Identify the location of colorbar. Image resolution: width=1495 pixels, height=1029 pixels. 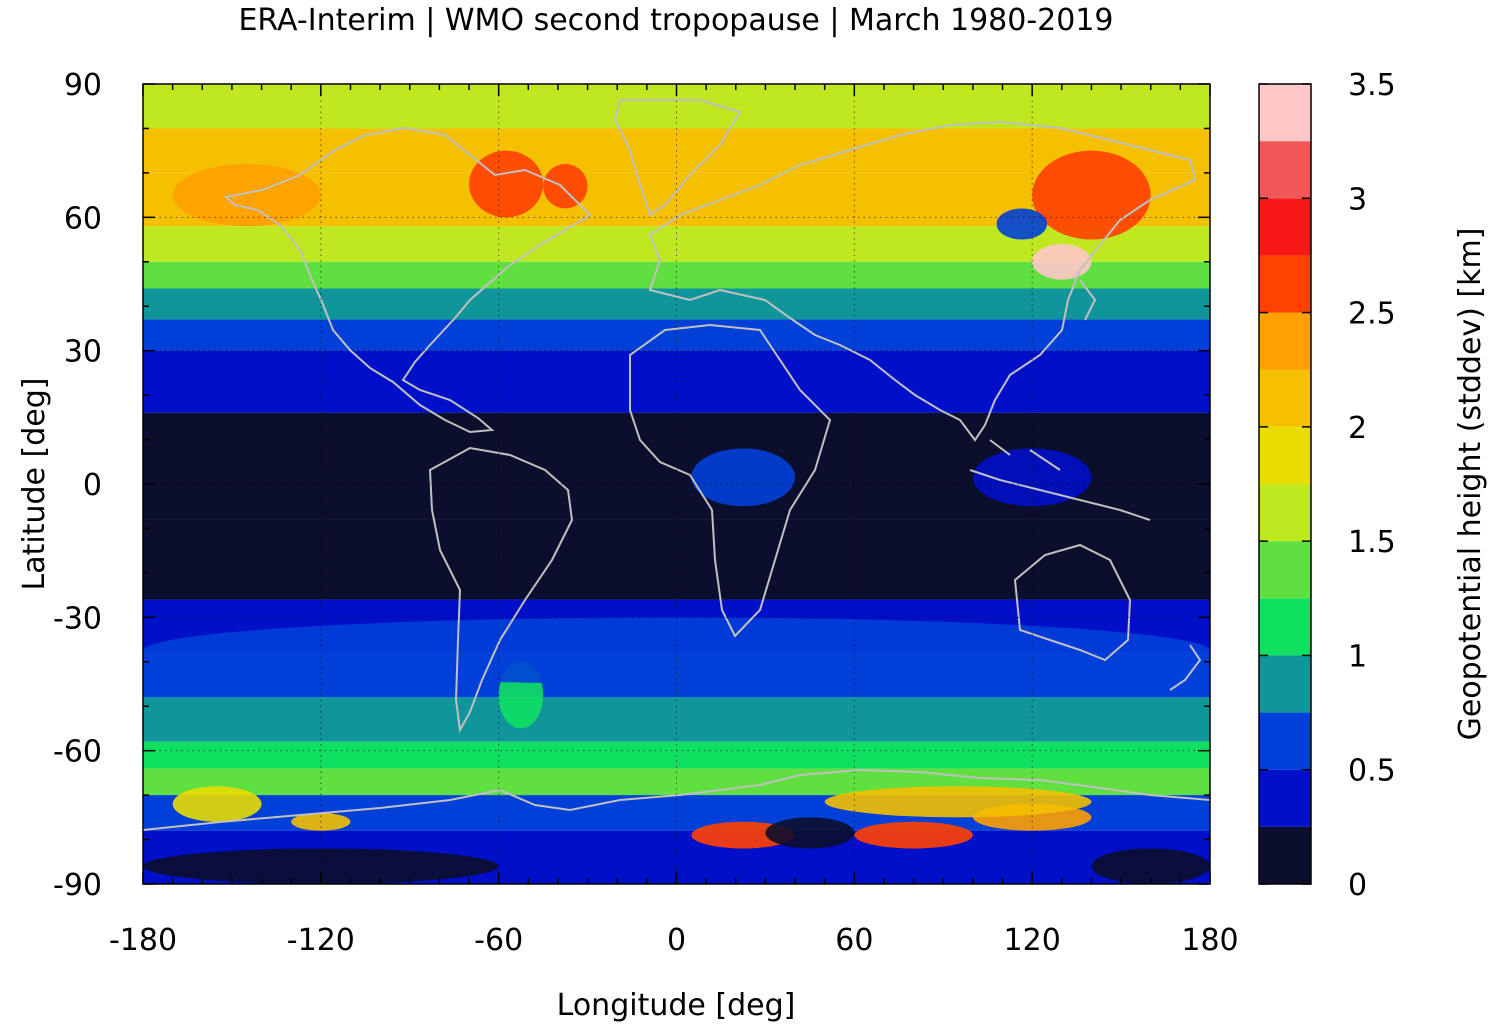
(1285, 484).